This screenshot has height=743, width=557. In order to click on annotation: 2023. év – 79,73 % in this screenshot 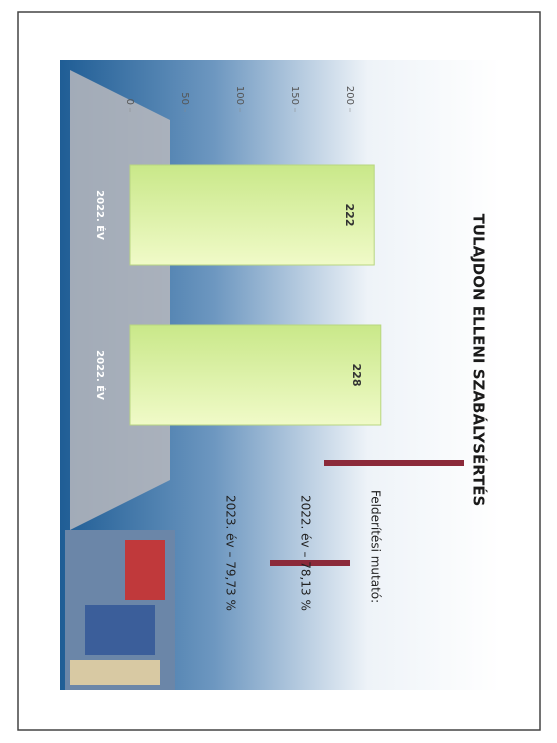, I will do `click(231, 553)`.